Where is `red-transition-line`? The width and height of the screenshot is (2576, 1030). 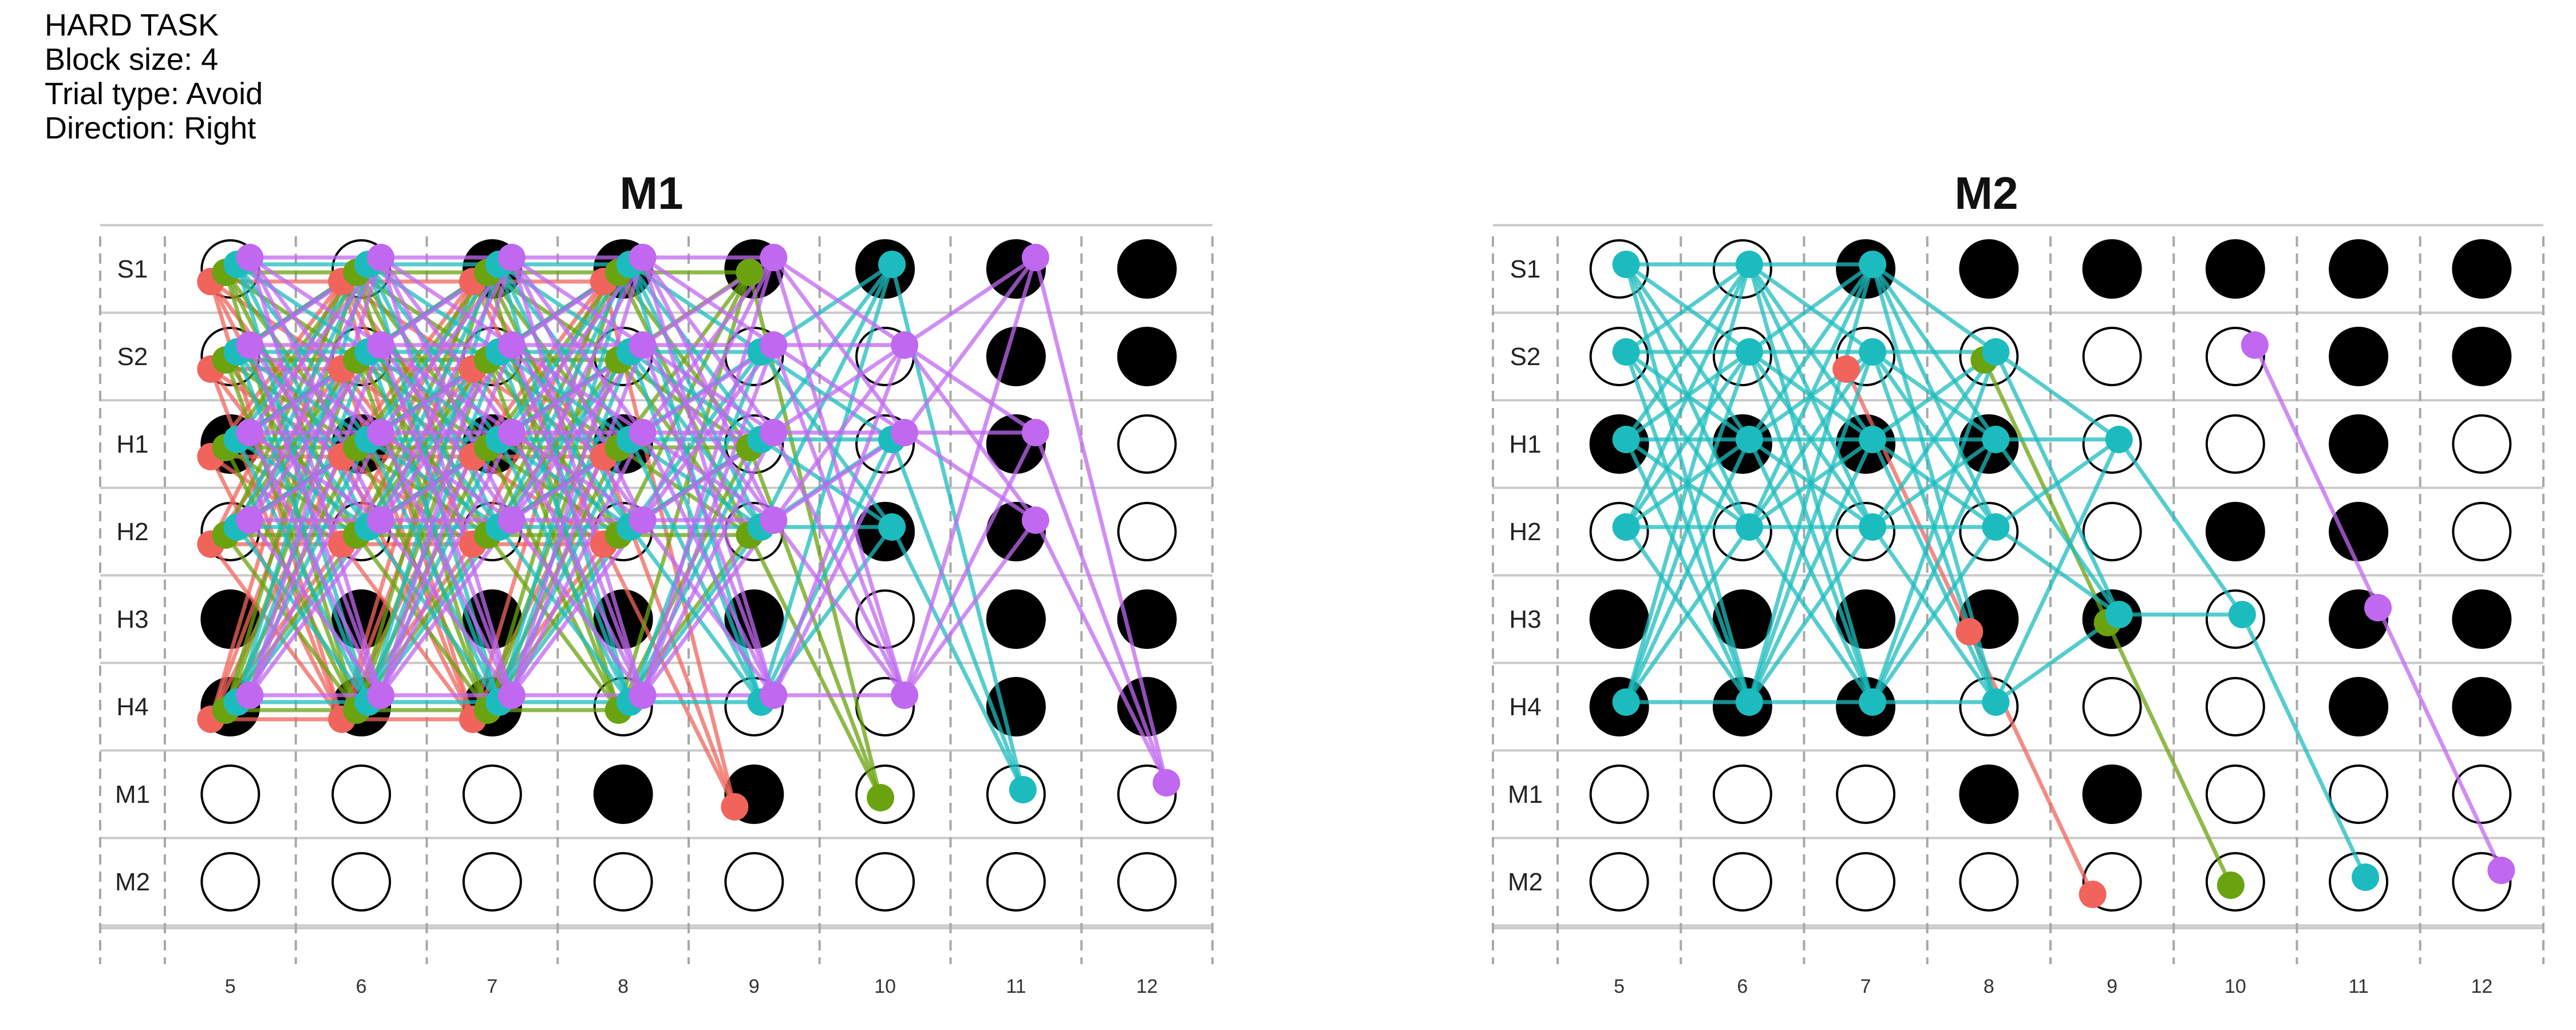
red-transition-line is located at coordinates (276, 587).